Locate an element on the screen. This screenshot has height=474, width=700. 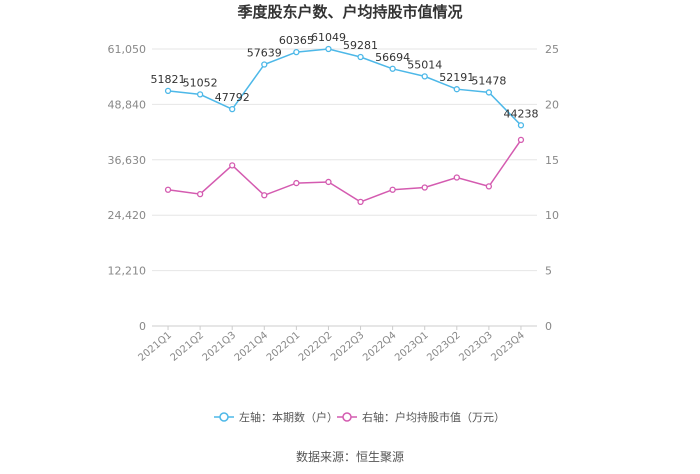
x-tick-label: 2022Q4 is located at coordinates (379, 347).